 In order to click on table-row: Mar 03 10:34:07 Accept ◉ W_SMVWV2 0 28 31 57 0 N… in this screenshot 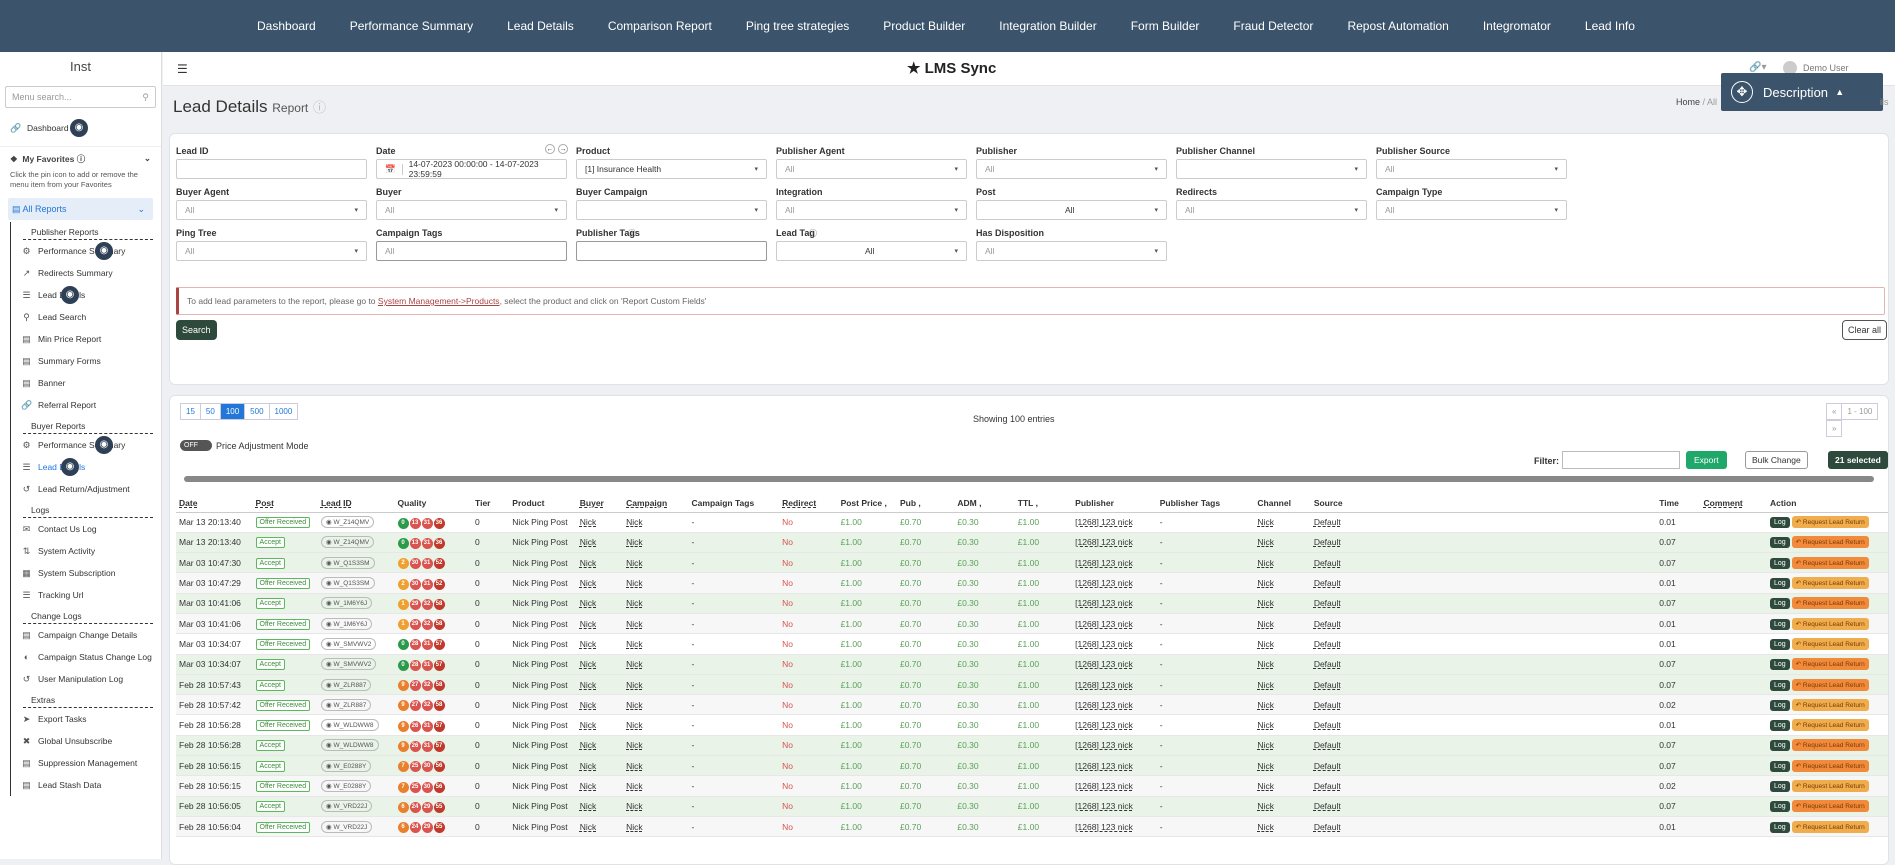, I will do `click(1032, 664)`.